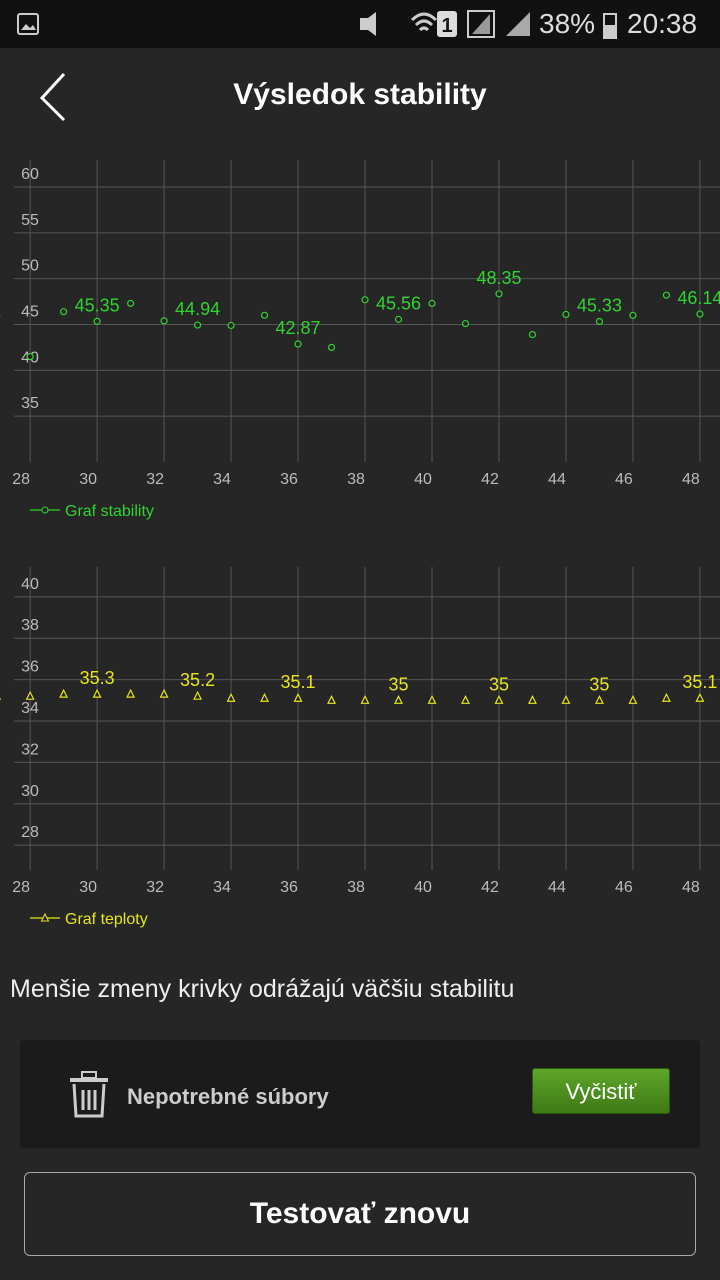 The image size is (720, 1280). Describe the element at coordinates (97, 678) in the screenshot. I see `value-label: 35.3` at that location.